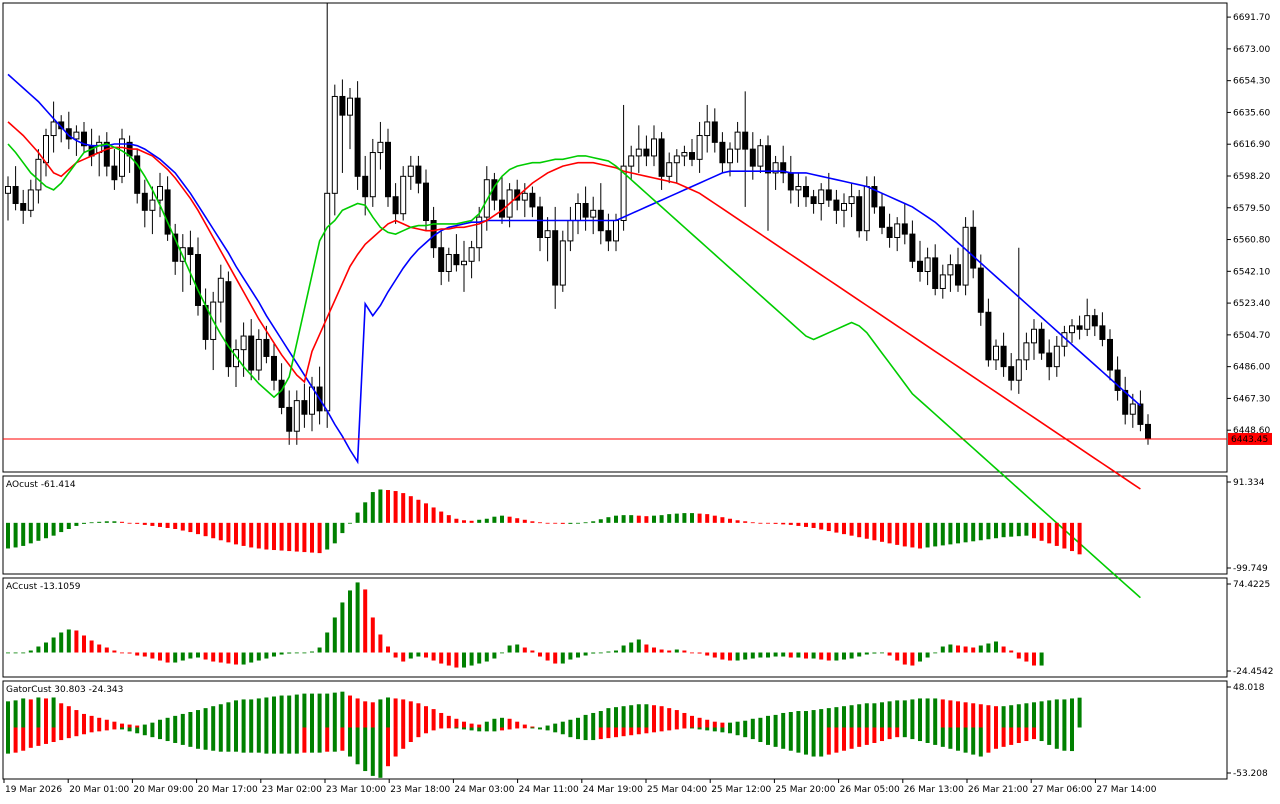 The height and width of the screenshot is (804, 1280). Describe the element at coordinates (544, 517) in the screenshot. I see `ao-panel: AOcust -61.414` at that location.